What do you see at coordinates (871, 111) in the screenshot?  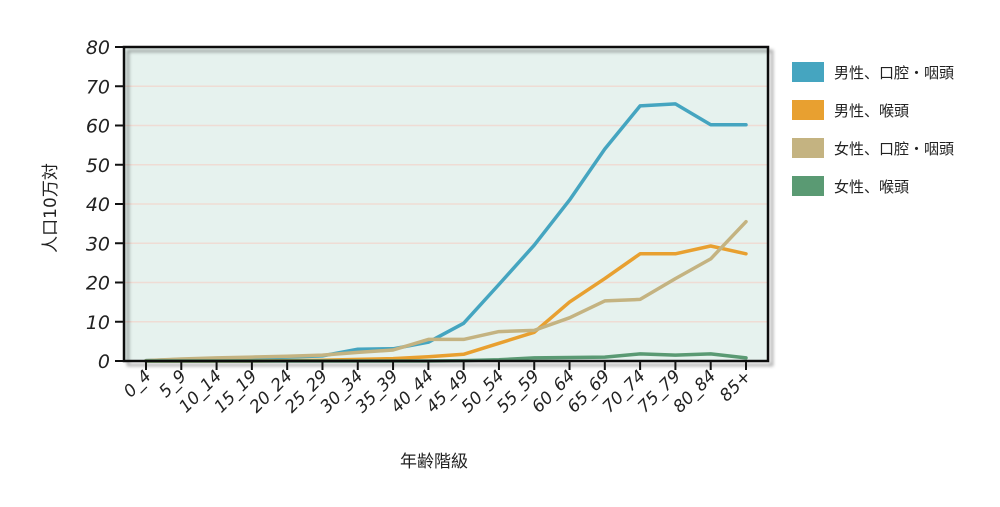 I see `legend-label: 男性、喉頭` at bounding box center [871, 111].